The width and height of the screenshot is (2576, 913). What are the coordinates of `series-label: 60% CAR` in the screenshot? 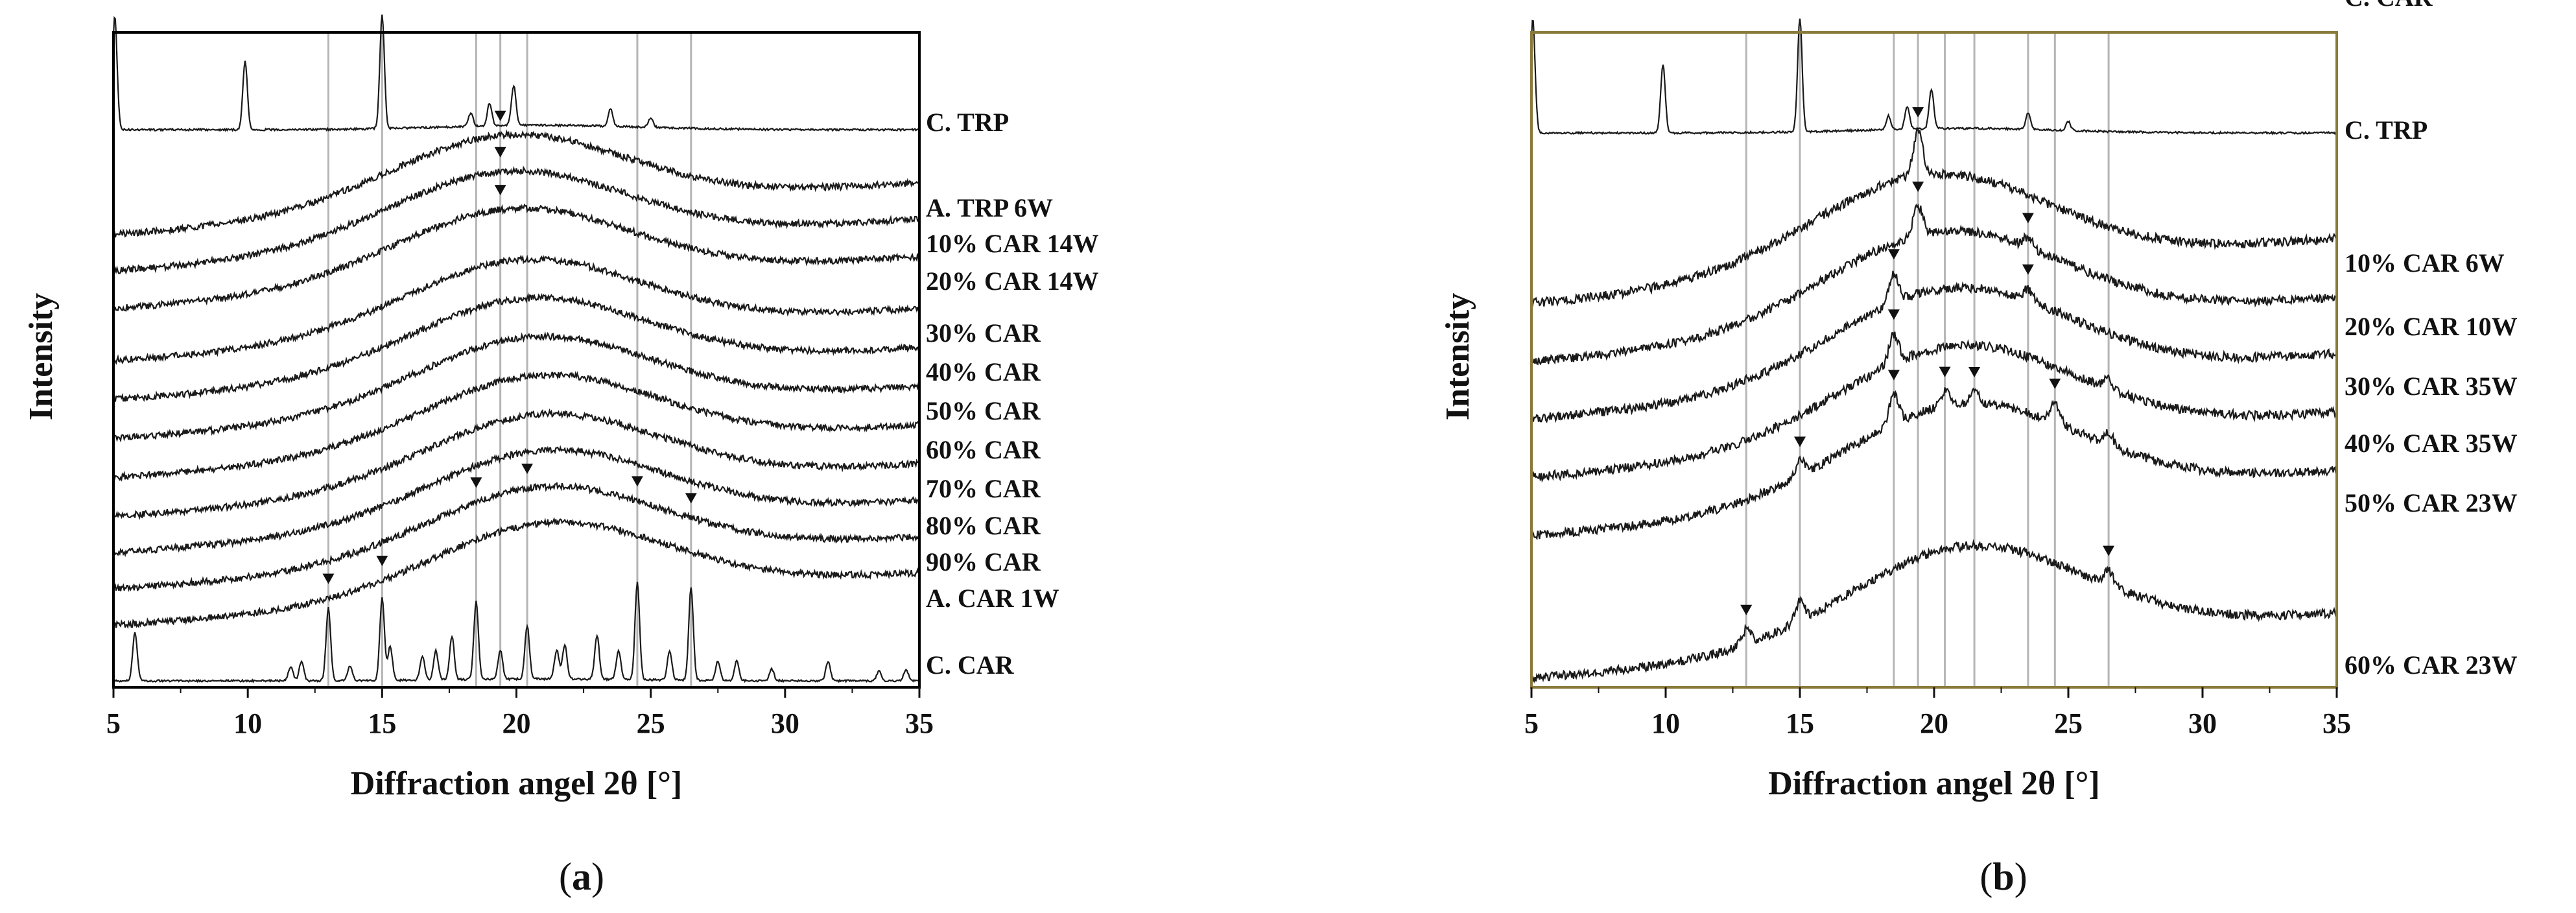 It's located at (984, 449).